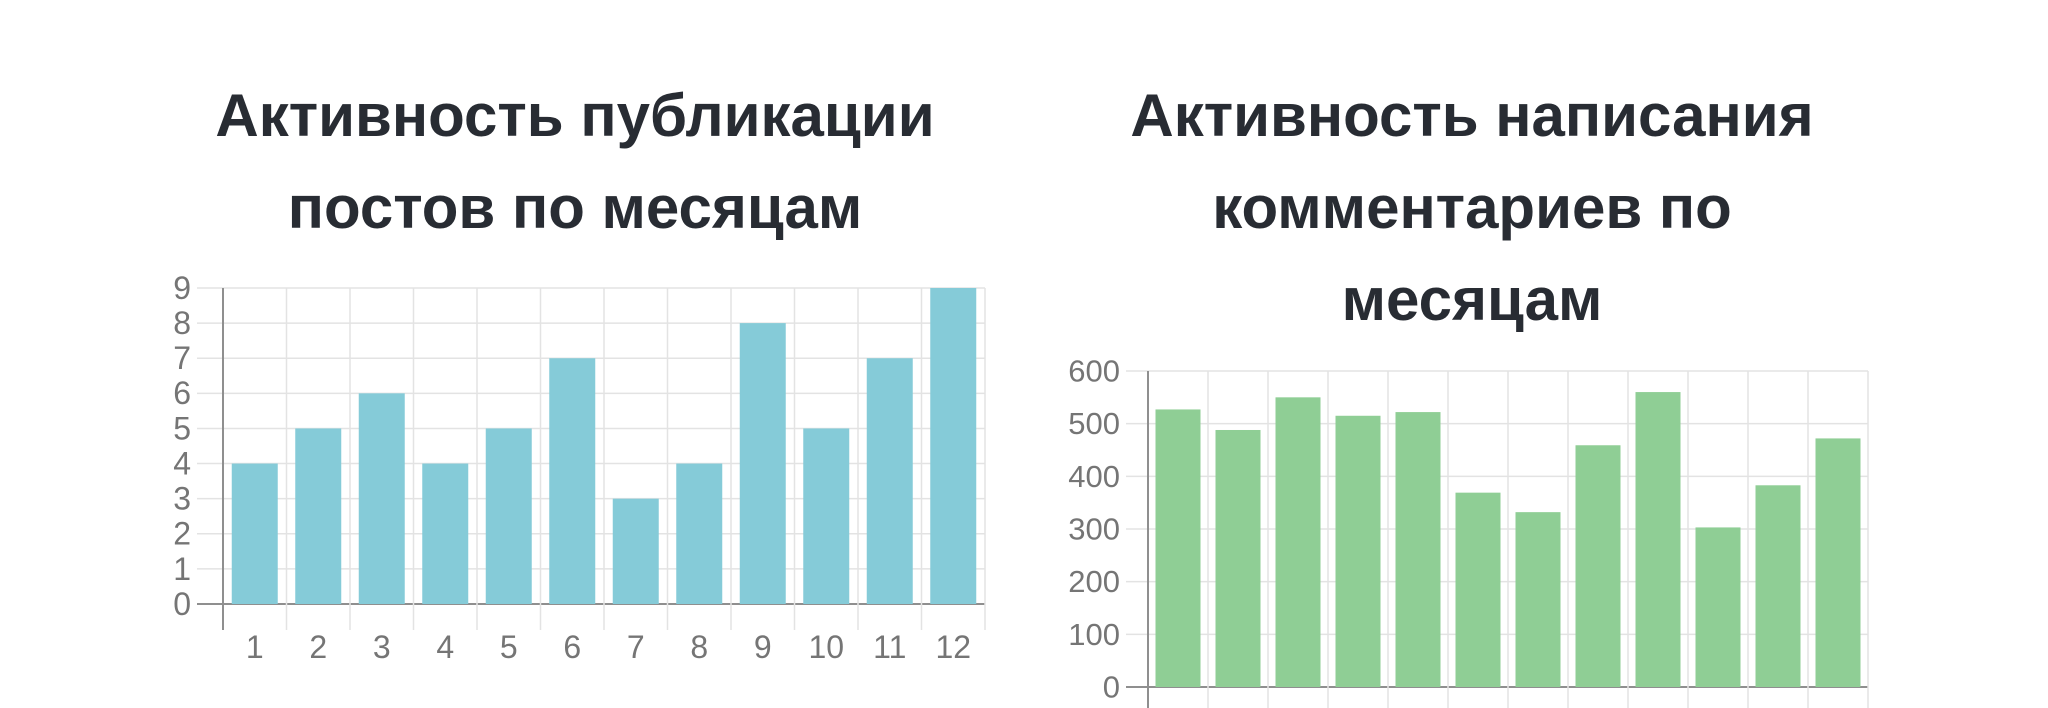 Image resolution: width=2048 pixels, height=708 pixels. I want to click on x-tick-label: 3, so click(382, 647).